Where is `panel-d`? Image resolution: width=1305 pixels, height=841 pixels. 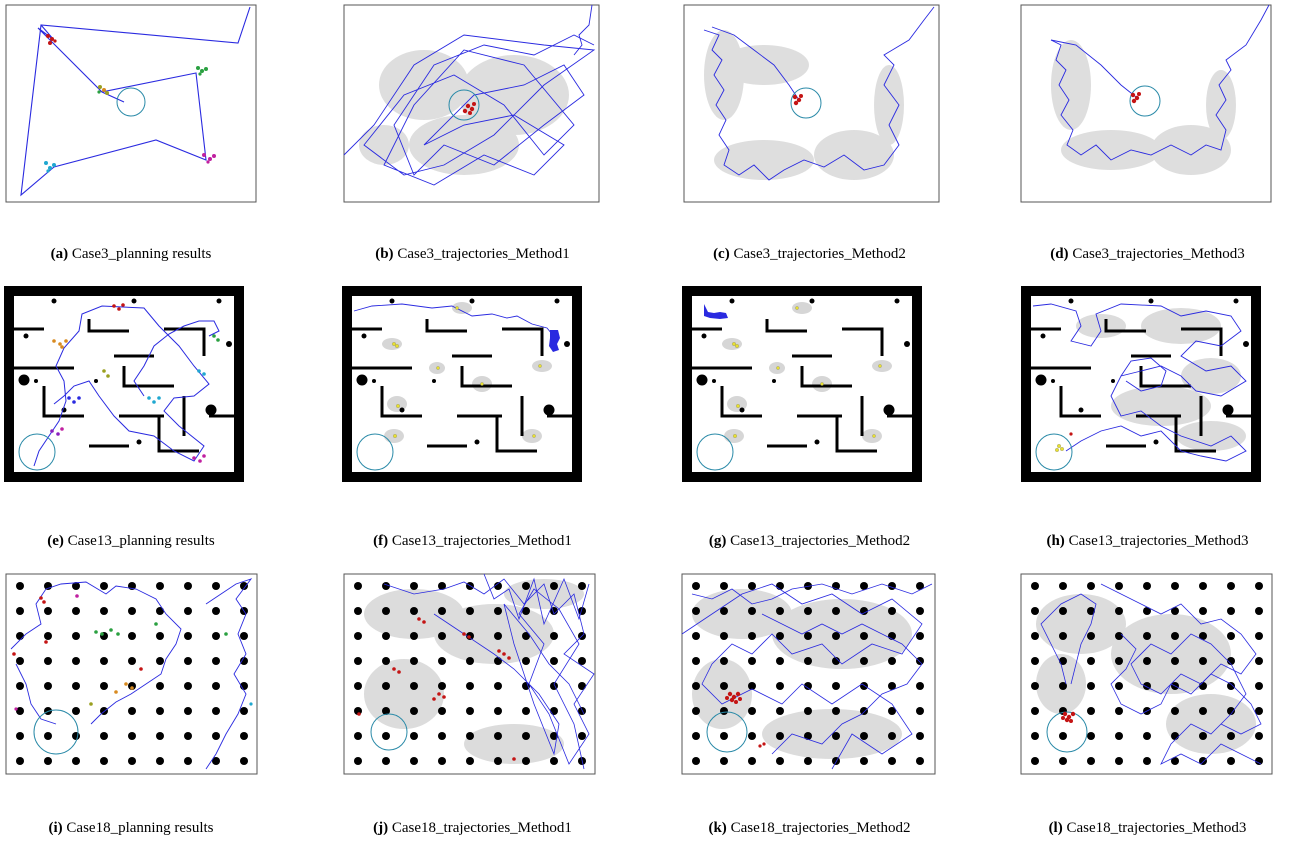 panel-d is located at coordinates (1146, 103).